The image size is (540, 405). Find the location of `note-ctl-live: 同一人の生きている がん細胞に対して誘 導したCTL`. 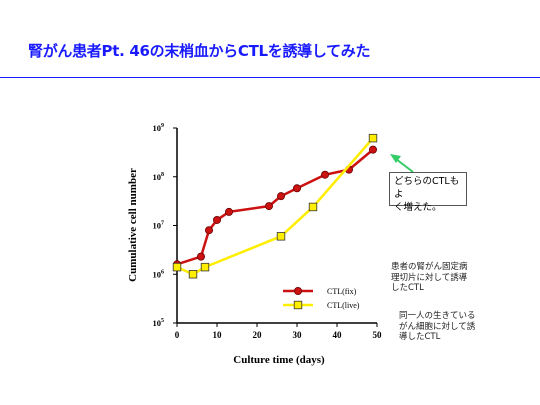

note-ctl-live: 同一人の生きている がん細胞に対して誘 導したCTL is located at coordinates (437, 326).